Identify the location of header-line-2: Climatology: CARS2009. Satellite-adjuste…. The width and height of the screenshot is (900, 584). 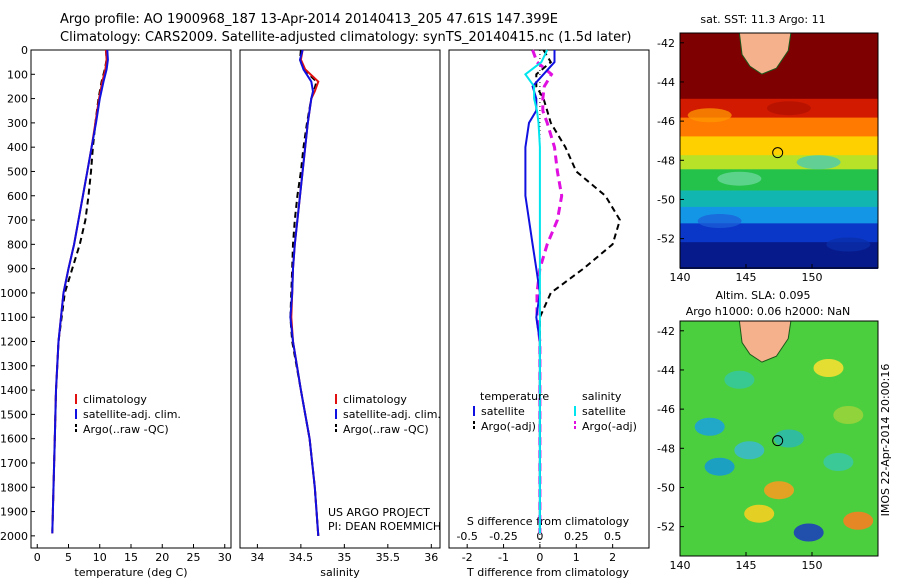
(346, 37).